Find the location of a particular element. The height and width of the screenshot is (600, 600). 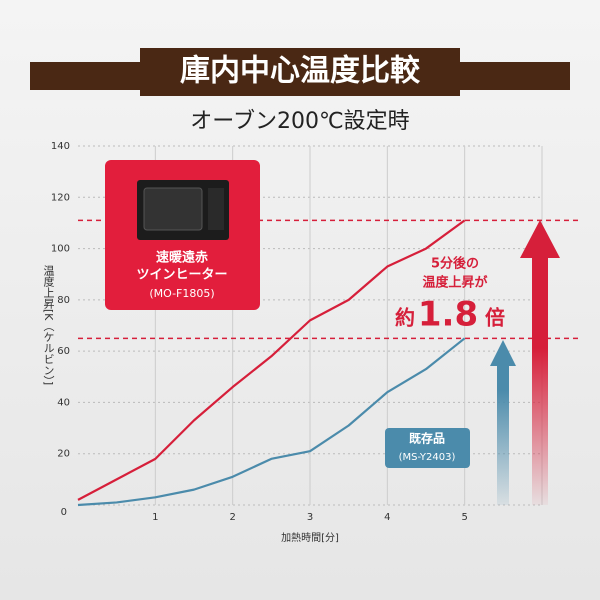

chart-title: 庫内中心温度比較 is located at coordinates (300, 71).